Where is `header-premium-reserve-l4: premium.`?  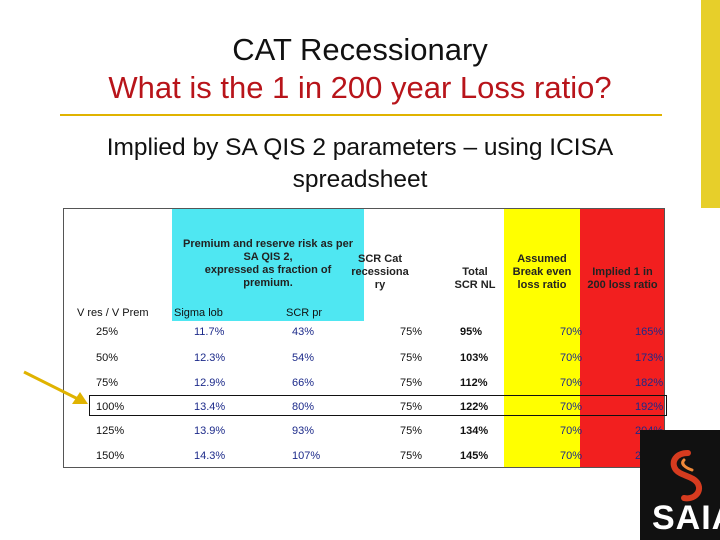 header-premium-reserve-l4: premium. is located at coordinates (268, 283).